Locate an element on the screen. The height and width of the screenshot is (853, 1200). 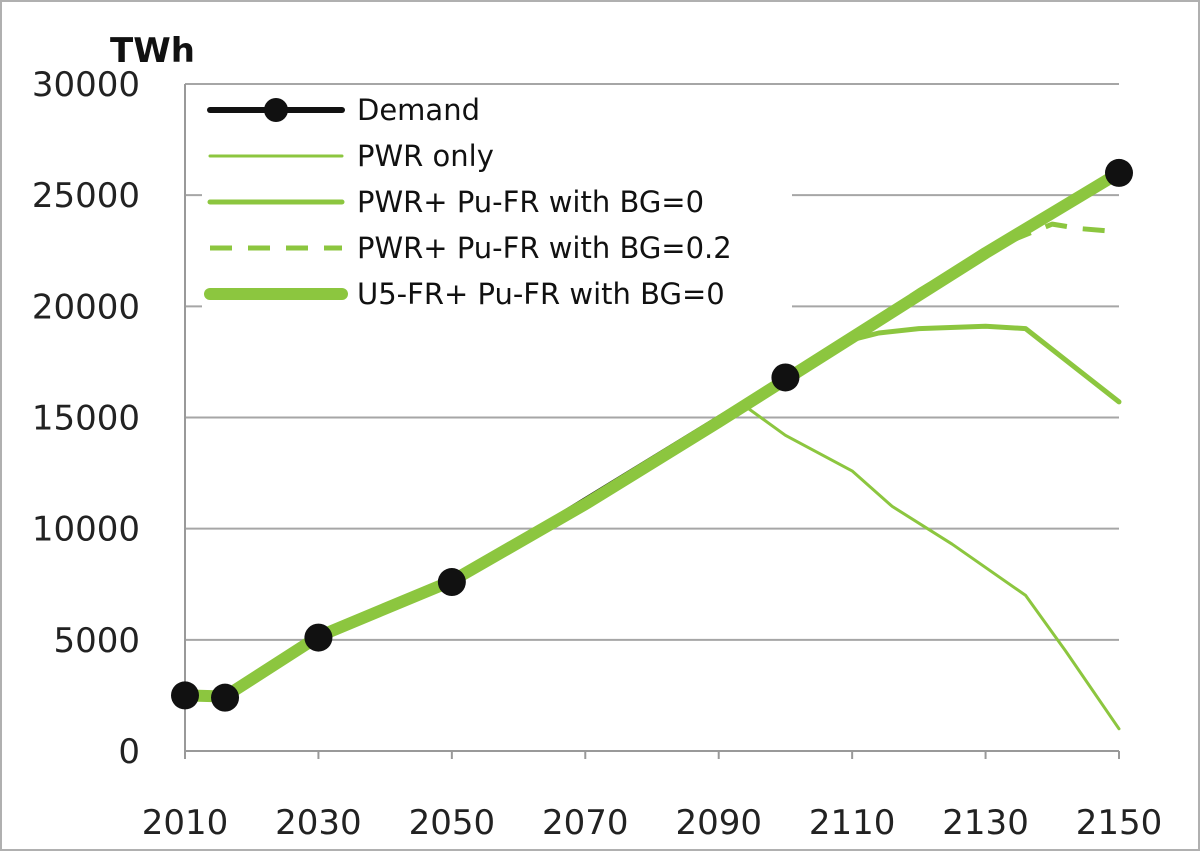
legend-label-pwr-pu-fr-with-bg-0: PWR+ Pu-FR with BG=0 is located at coordinates (530, 202).